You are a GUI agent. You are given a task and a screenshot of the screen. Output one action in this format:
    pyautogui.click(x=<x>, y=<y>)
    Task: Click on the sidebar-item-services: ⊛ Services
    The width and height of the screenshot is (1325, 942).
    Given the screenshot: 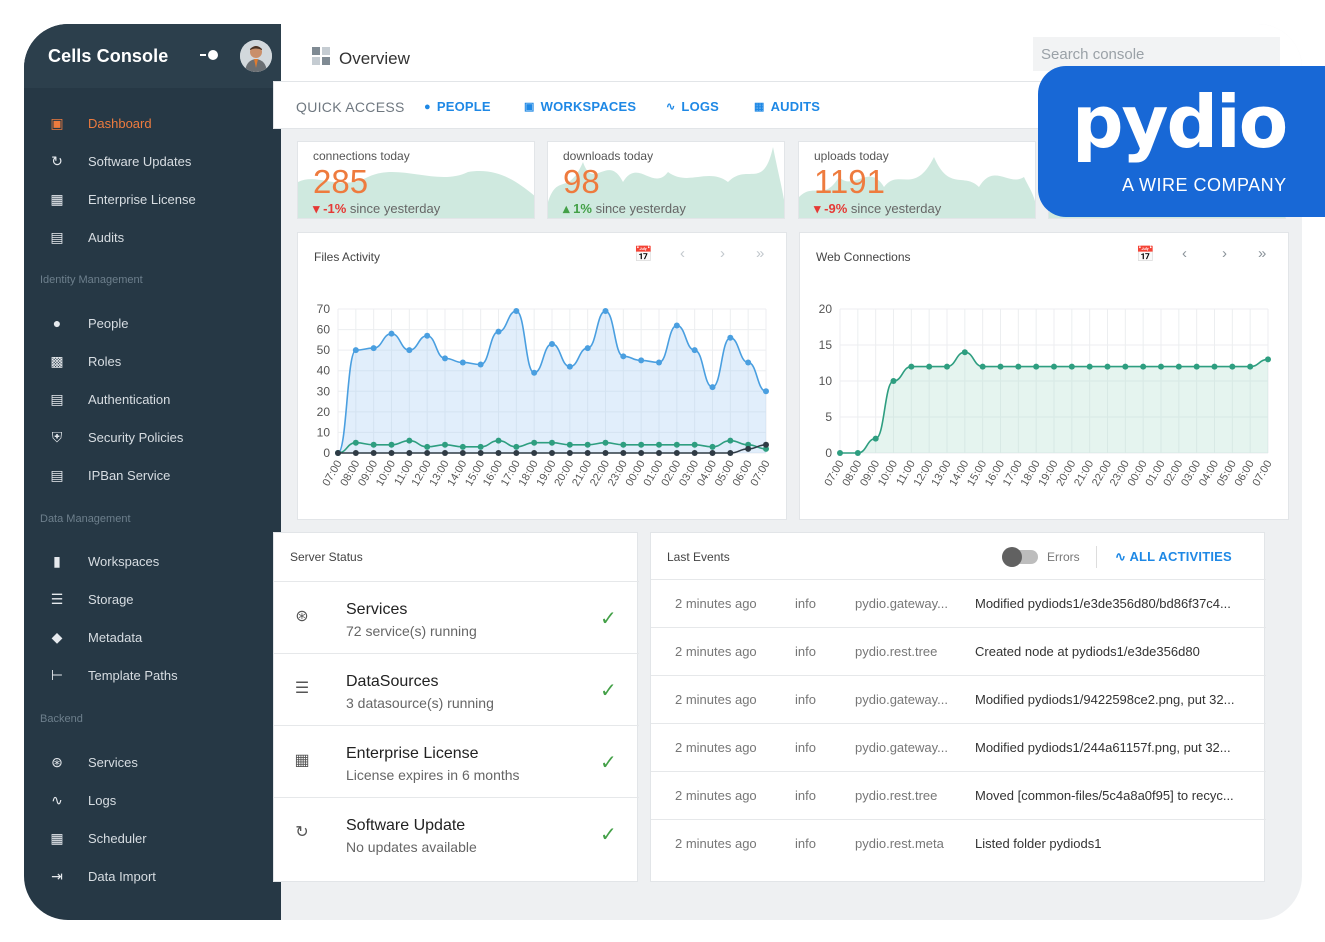 What is the action you would take?
    pyautogui.click(x=152, y=762)
    